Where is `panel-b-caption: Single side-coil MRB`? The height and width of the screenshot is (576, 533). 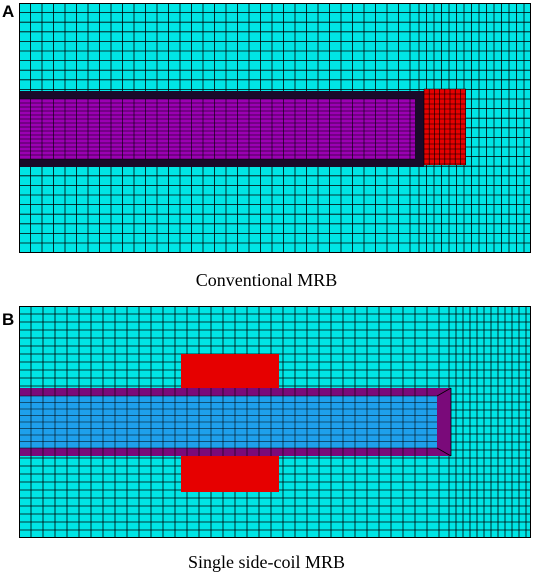 panel-b-caption: Single side-coil MRB is located at coordinates (266, 562).